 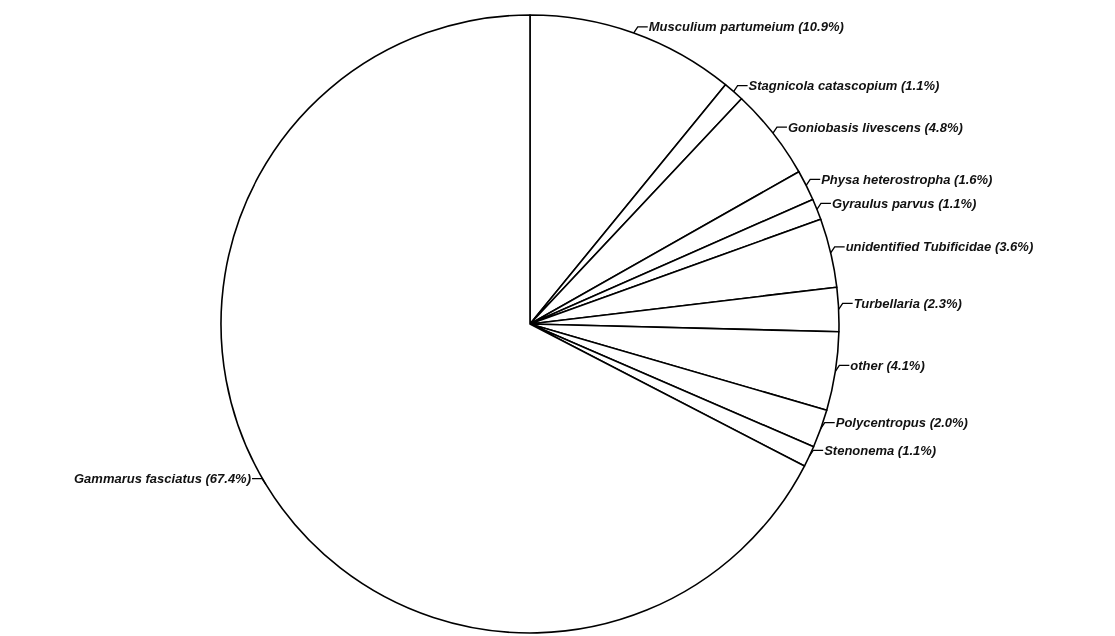 What do you see at coordinates (904, 203) in the screenshot?
I see `slice-label: Gyraulus parvus (1.1%)` at bounding box center [904, 203].